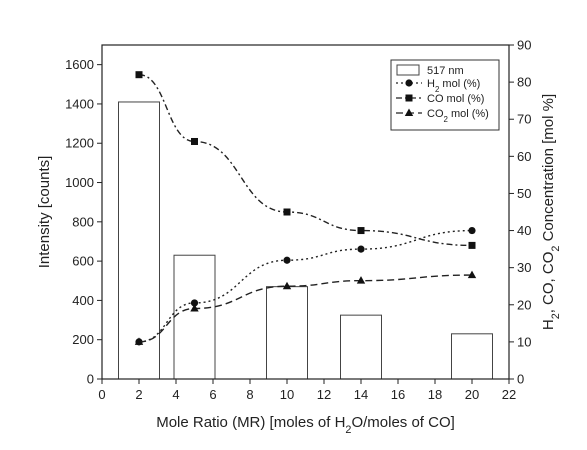 Image resolution: width=587 pixels, height=450 pixels. What do you see at coordinates (509, 394) in the screenshot?
I see `x-tick-label: 22` at bounding box center [509, 394].